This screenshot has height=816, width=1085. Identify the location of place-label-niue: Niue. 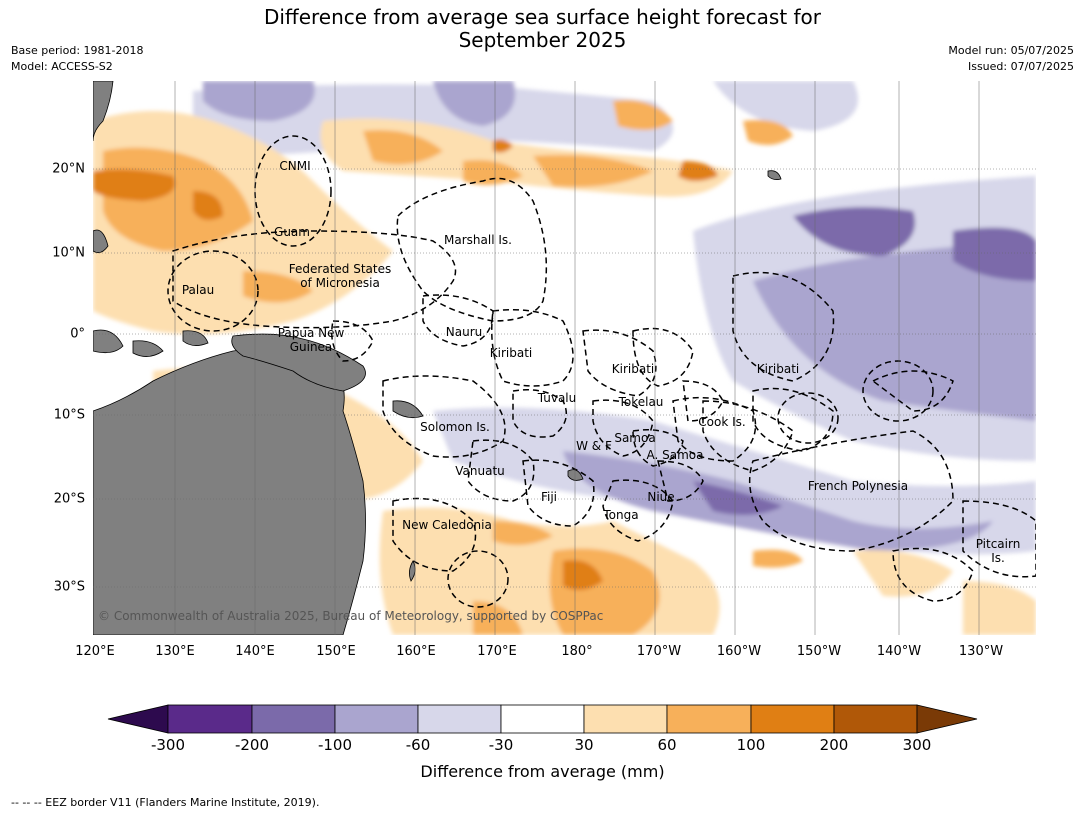
(661, 497).